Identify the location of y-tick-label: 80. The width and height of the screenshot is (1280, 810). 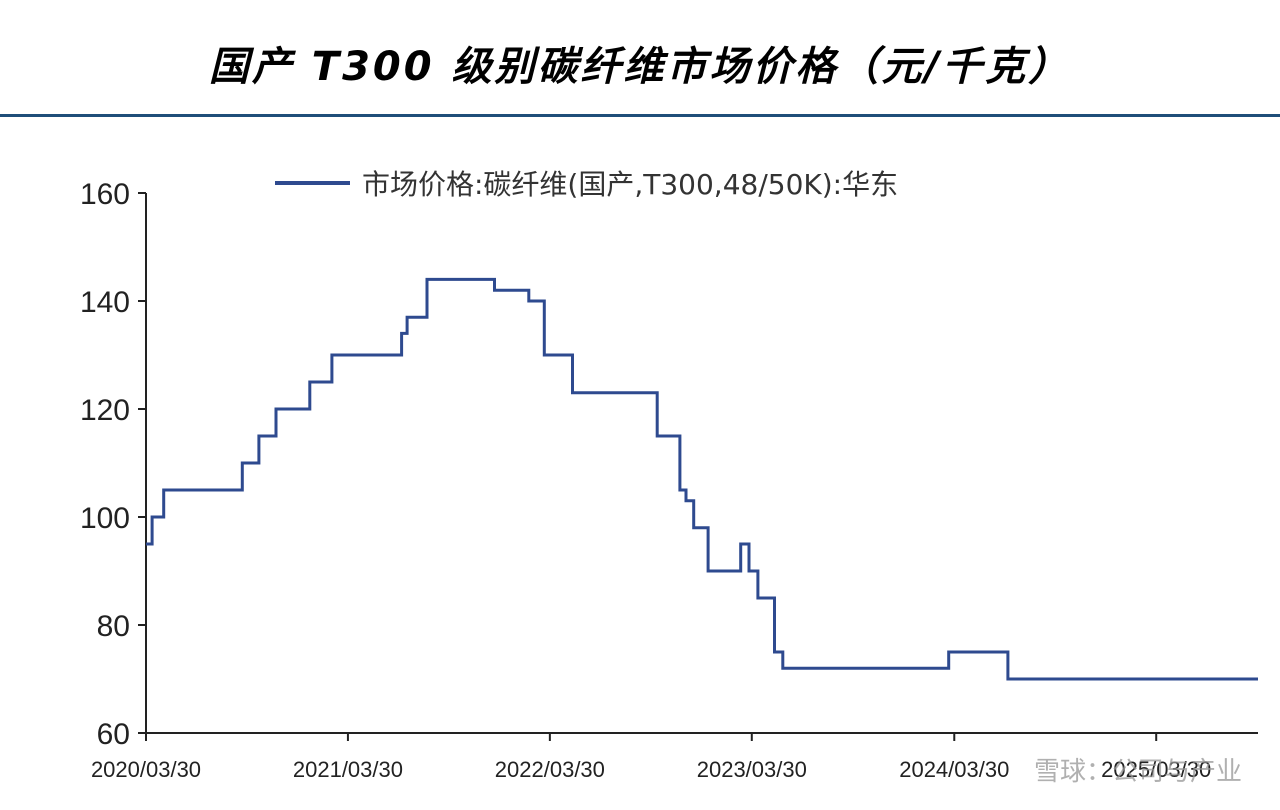
(113, 626).